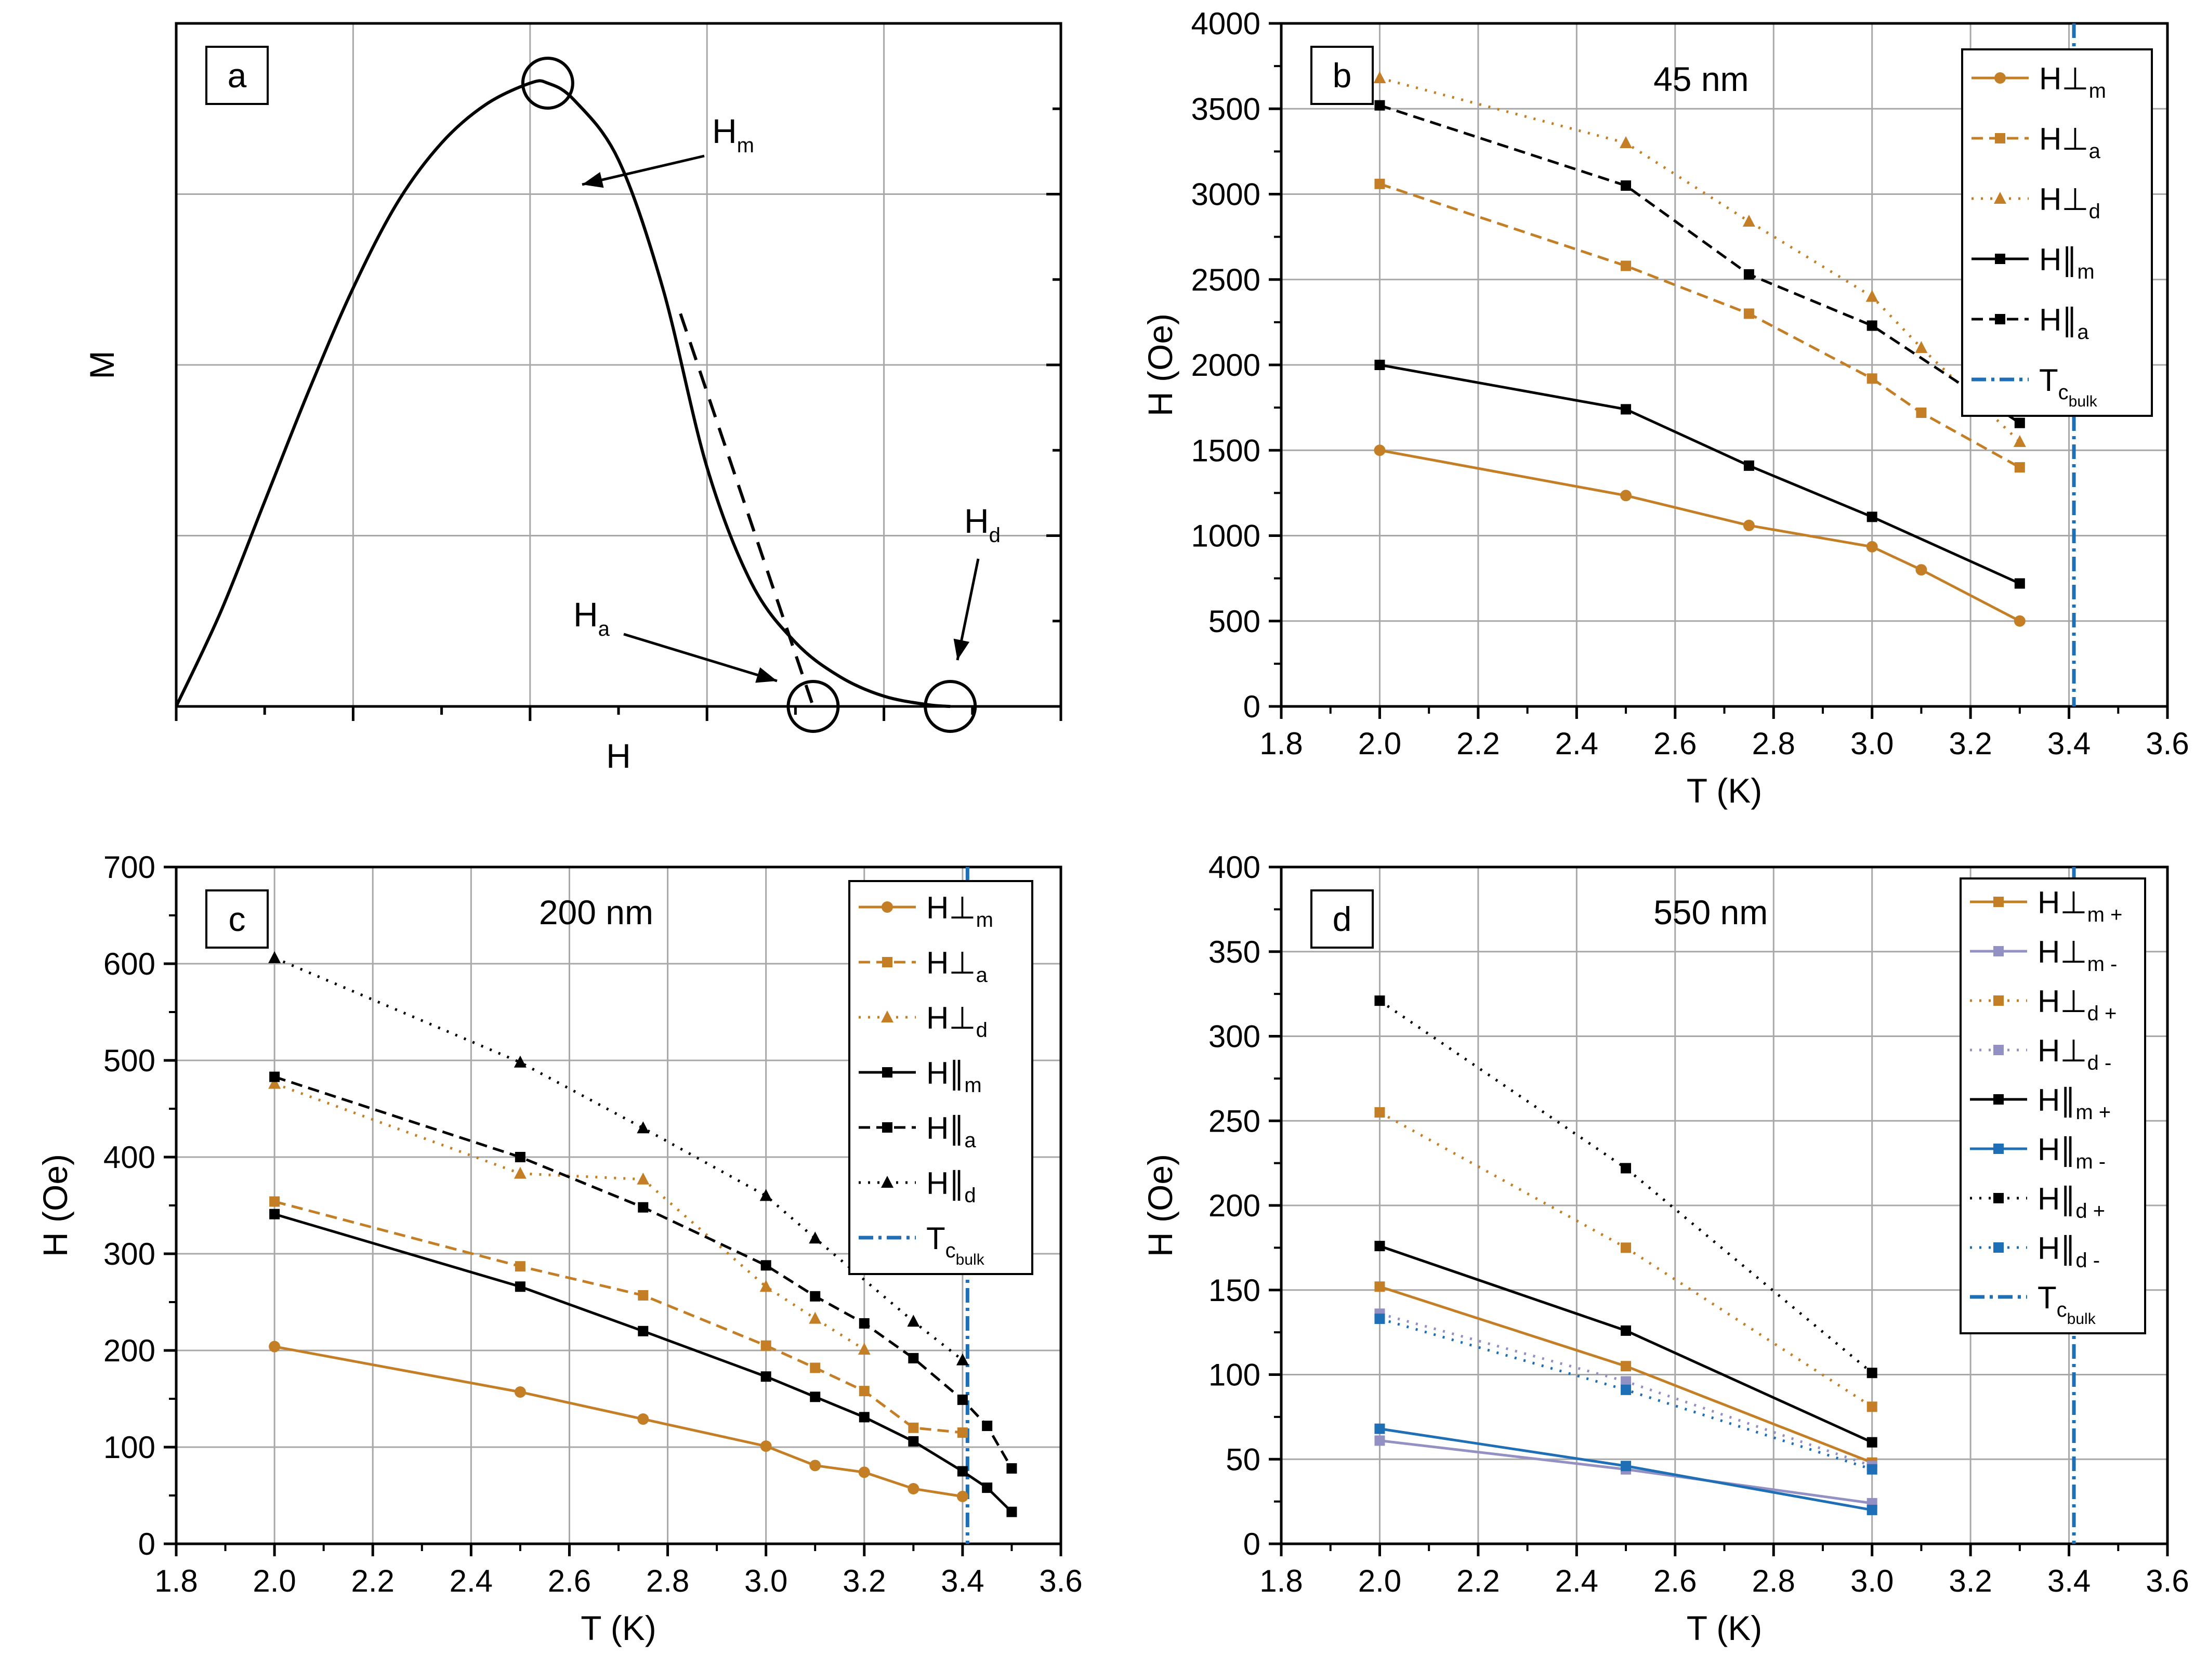  What do you see at coordinates (951, 1131) in the screenshot?
I see `legend-entry: H∥a` at bounding box center [951, 1131].